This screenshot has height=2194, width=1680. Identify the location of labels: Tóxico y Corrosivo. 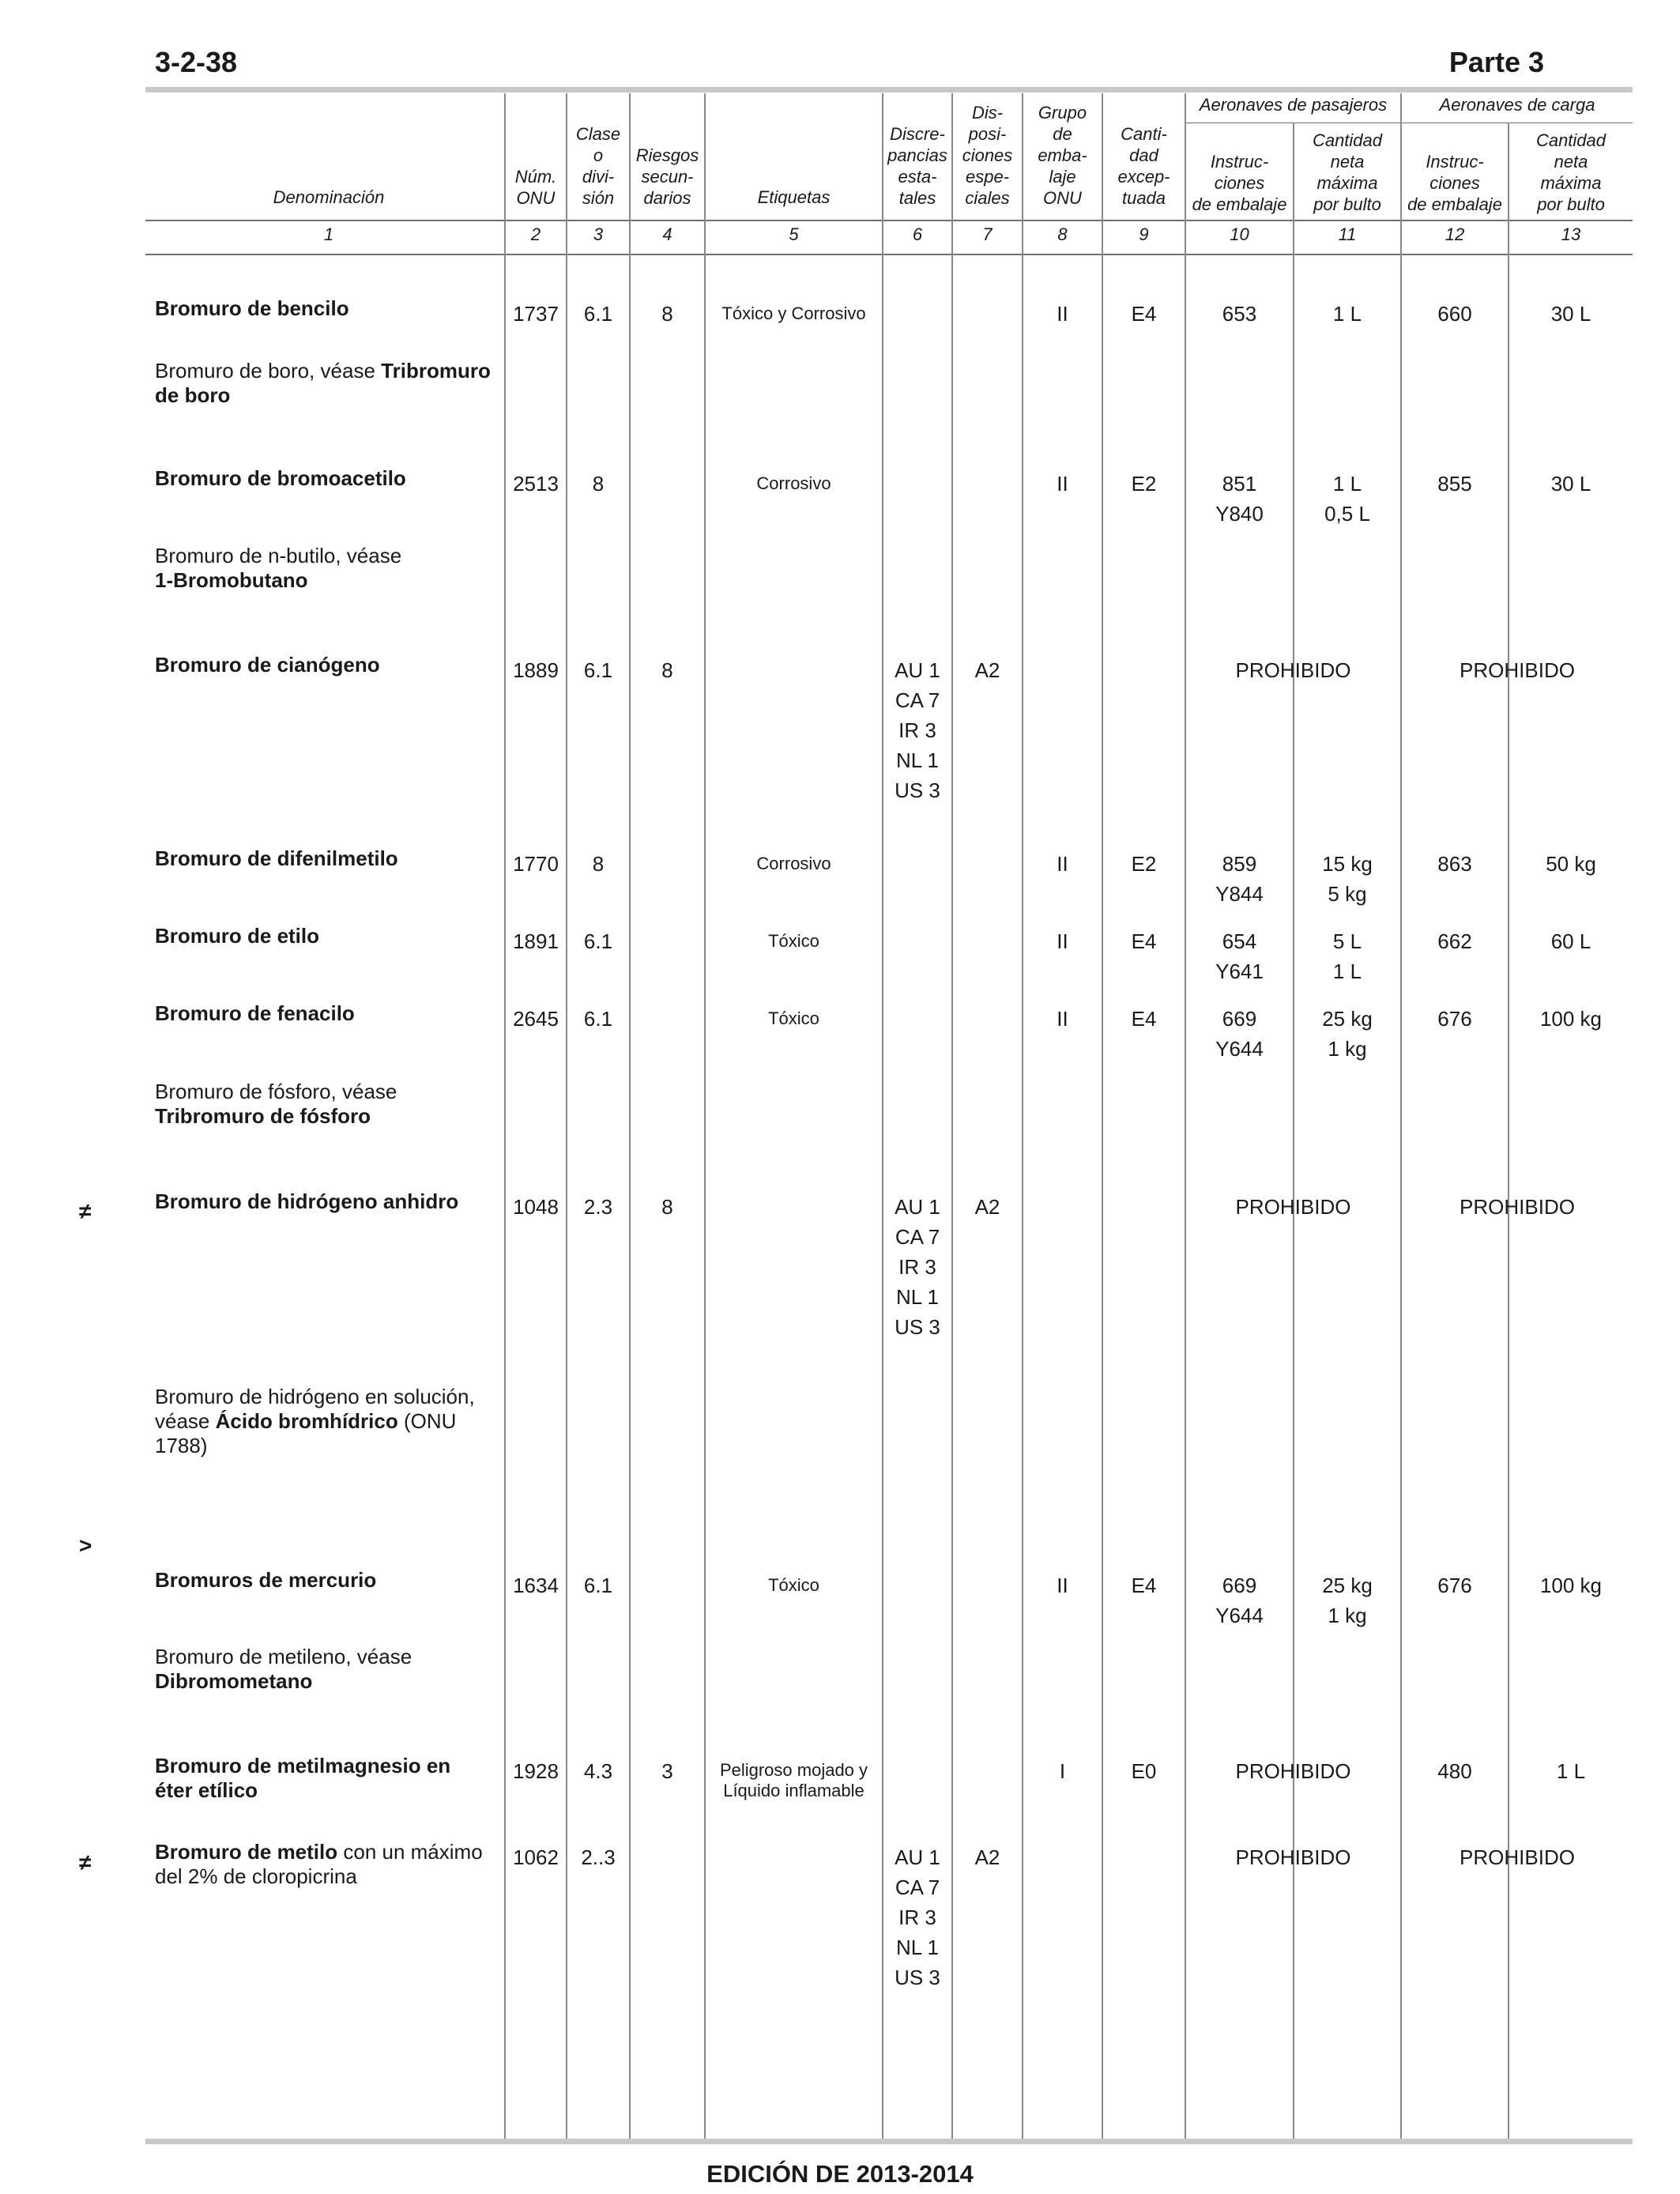
(793, 313).